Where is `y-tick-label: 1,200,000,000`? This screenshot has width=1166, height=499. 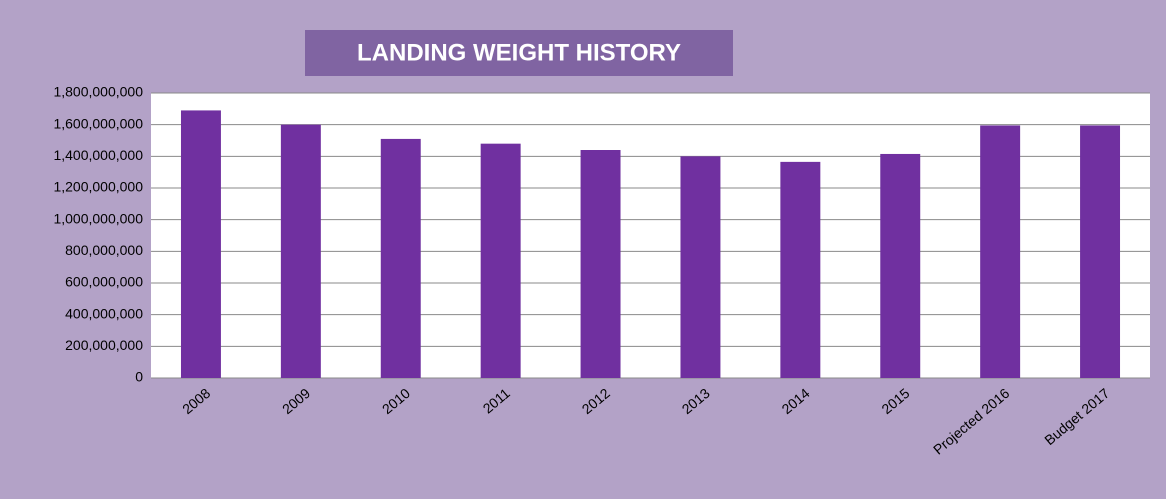 y-tick-label: 1,200,000,000 is located at coordinates (98, 187).